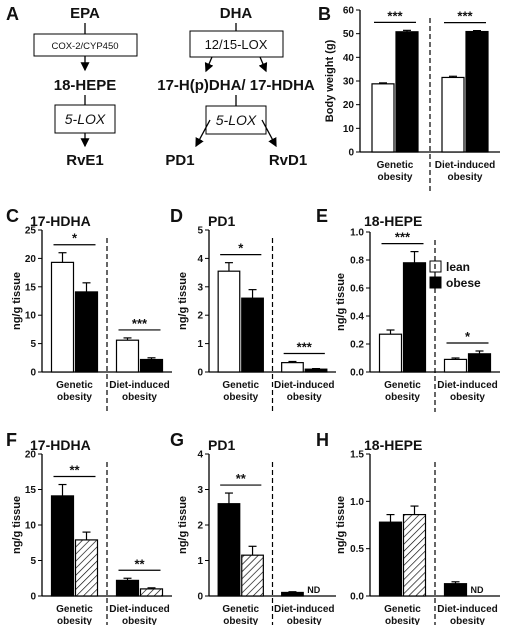 The height and width of the screenshot is (625, 512). Describe the element at coordinates (200, 490) in the screenshot. I see `y-tick-label-g-3: 3` at that location.